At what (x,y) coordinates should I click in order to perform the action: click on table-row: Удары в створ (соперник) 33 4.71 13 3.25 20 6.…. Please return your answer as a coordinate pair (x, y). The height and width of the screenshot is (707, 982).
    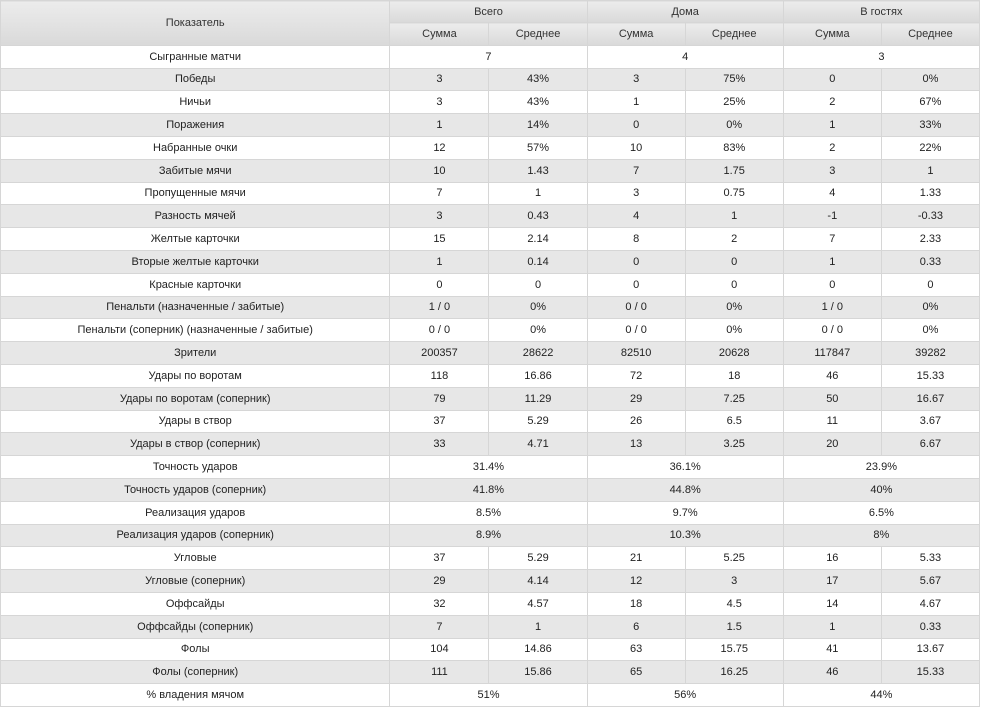
    Looking at the image, I should click on (490, 444).